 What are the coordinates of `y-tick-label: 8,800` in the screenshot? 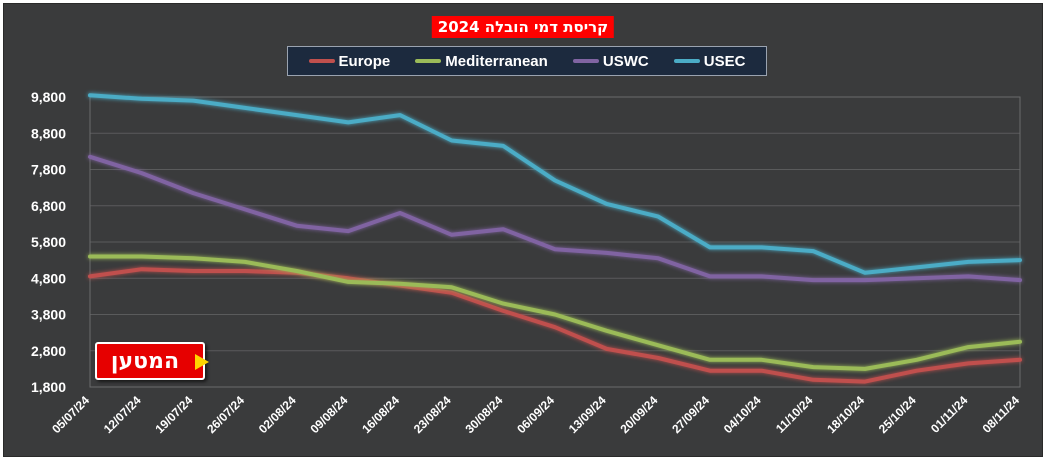 It's located at (48, 133).